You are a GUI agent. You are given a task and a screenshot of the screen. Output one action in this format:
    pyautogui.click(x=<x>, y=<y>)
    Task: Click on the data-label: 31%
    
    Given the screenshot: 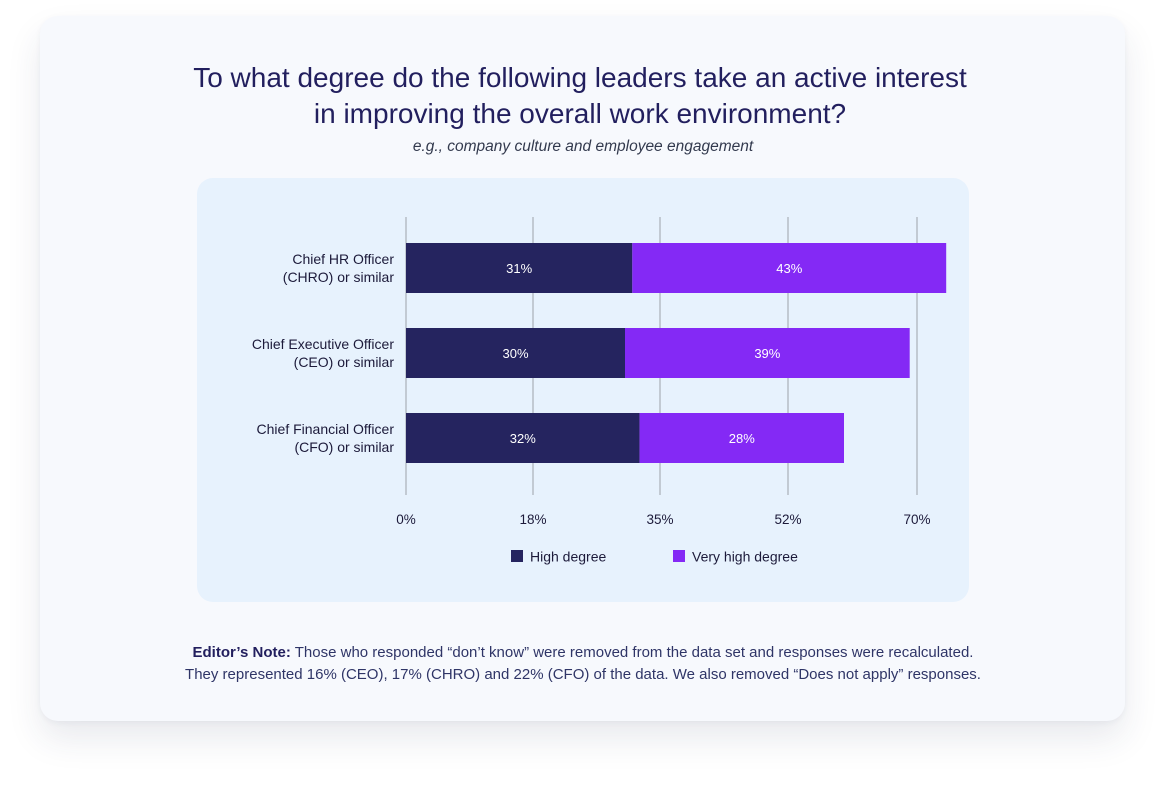 What is the action you would take?
    pyautogui.click(x=519, y=268)
    